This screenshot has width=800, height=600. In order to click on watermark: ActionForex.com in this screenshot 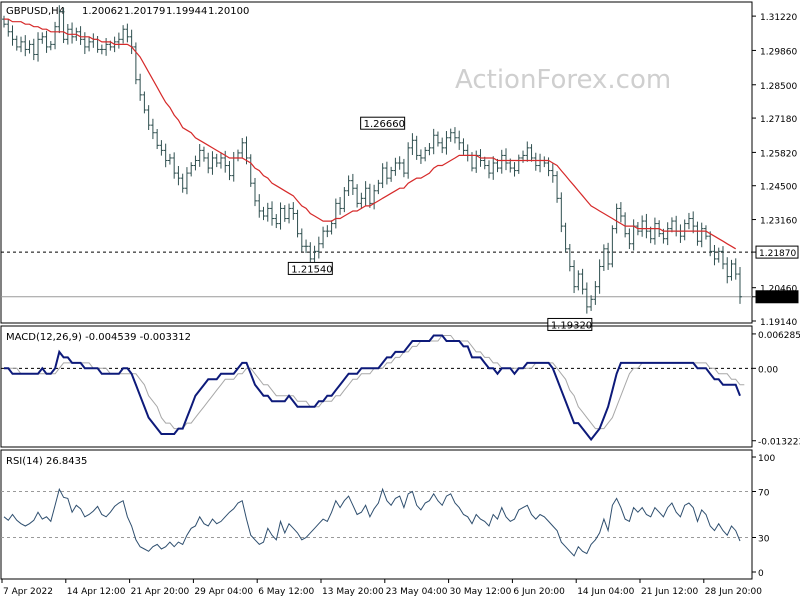, I will do `click(563, 80)`.